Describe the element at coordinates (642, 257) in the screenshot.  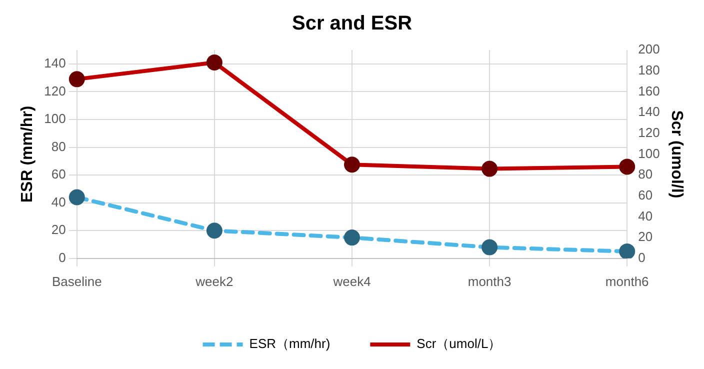
I see `y2-tick-label: 0` at that location.